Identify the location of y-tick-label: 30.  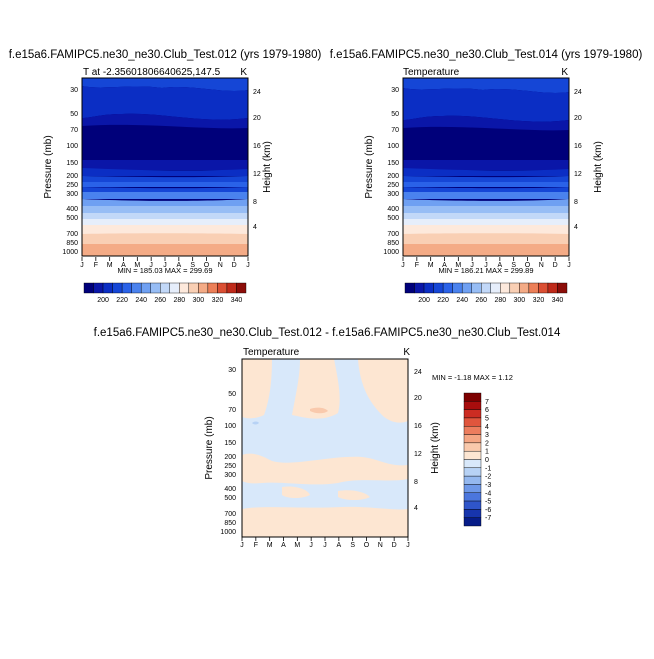
(395, 90).